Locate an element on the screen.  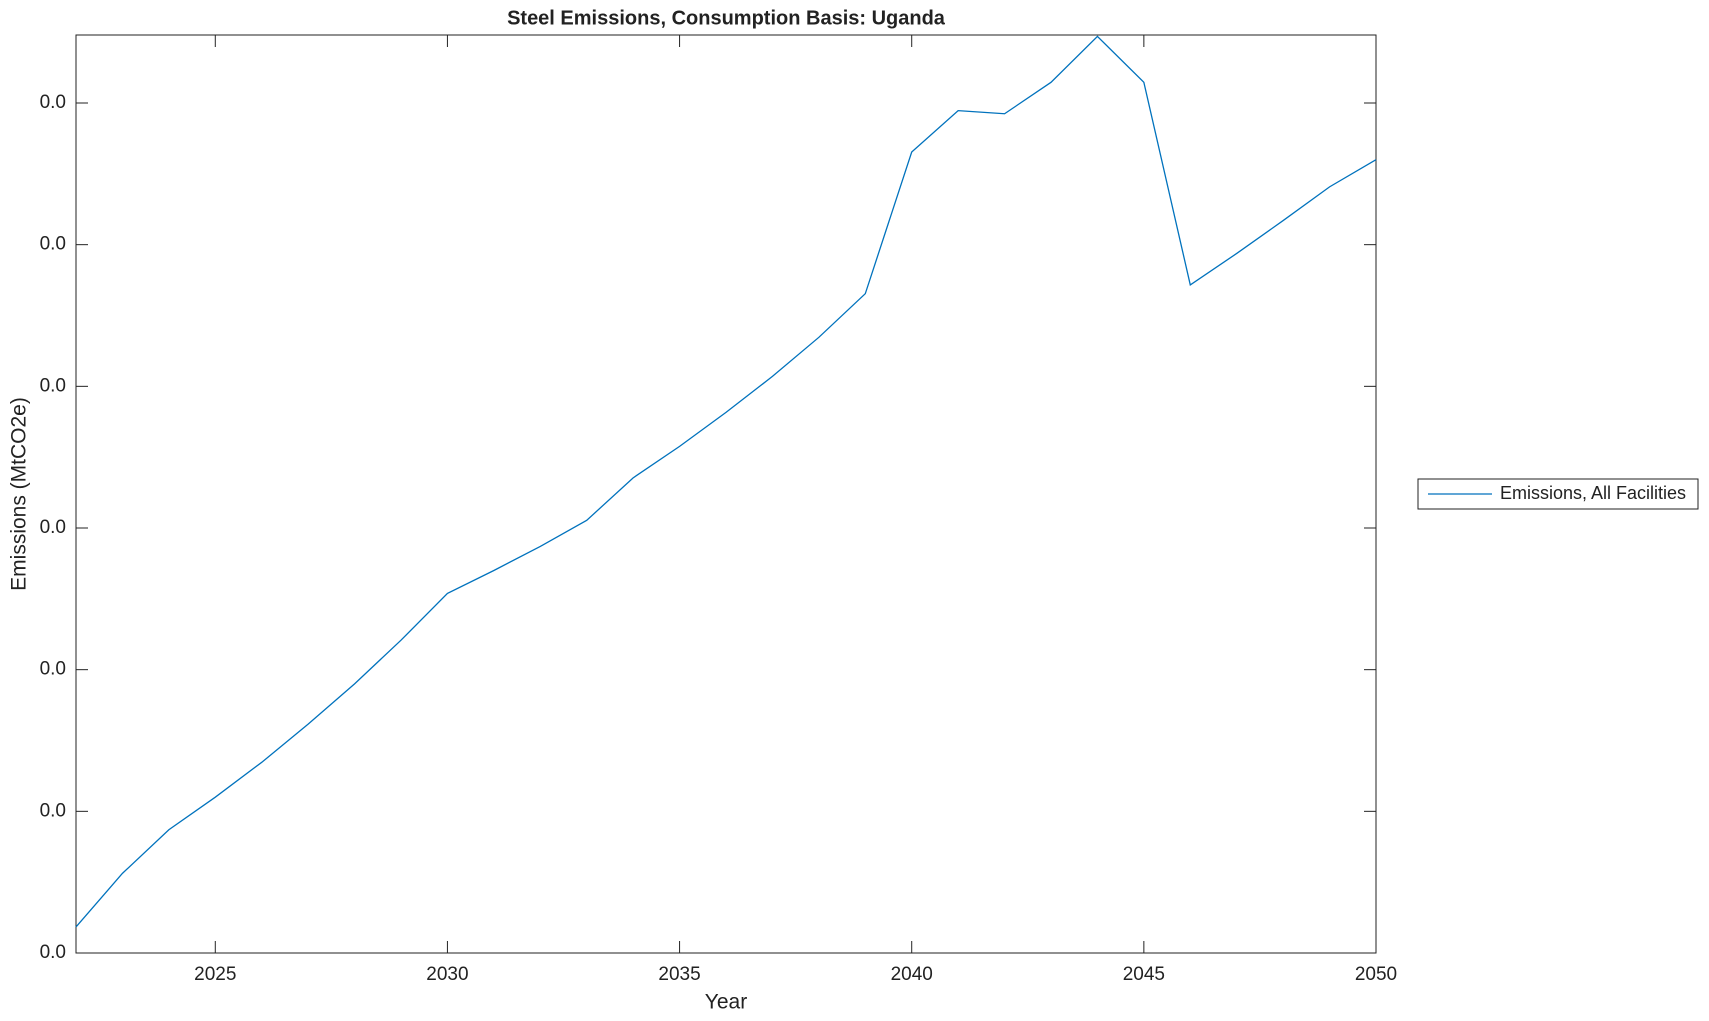
x-tick-label: 2040 is located at coordinates (912, 974).